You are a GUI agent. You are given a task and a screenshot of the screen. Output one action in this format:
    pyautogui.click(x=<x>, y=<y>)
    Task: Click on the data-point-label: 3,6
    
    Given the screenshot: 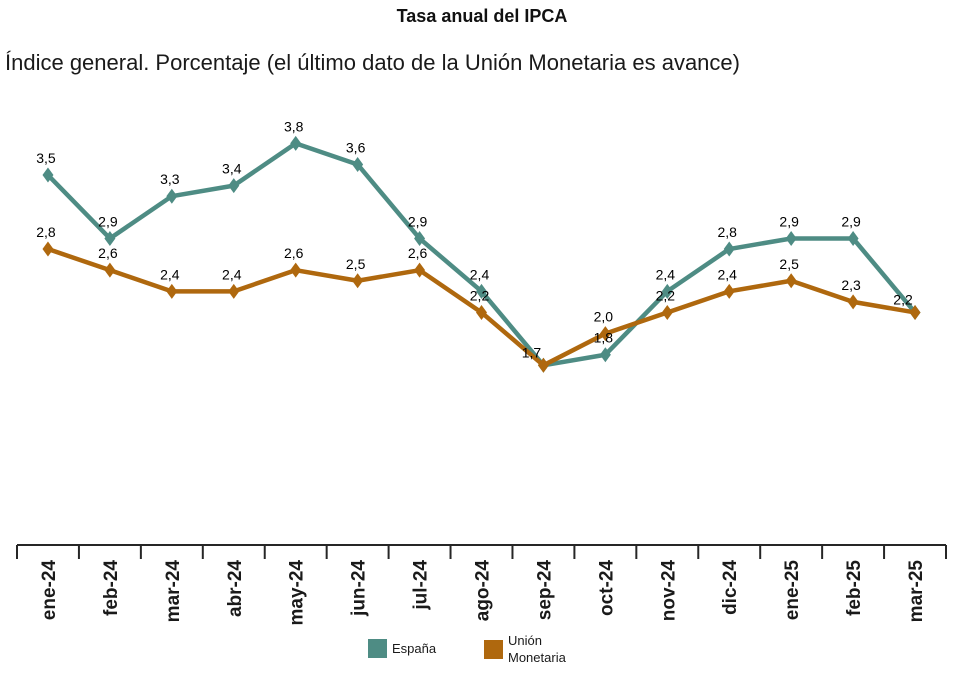 What is the action you would take?
    pyautogui.click(x=356, y=147)
    